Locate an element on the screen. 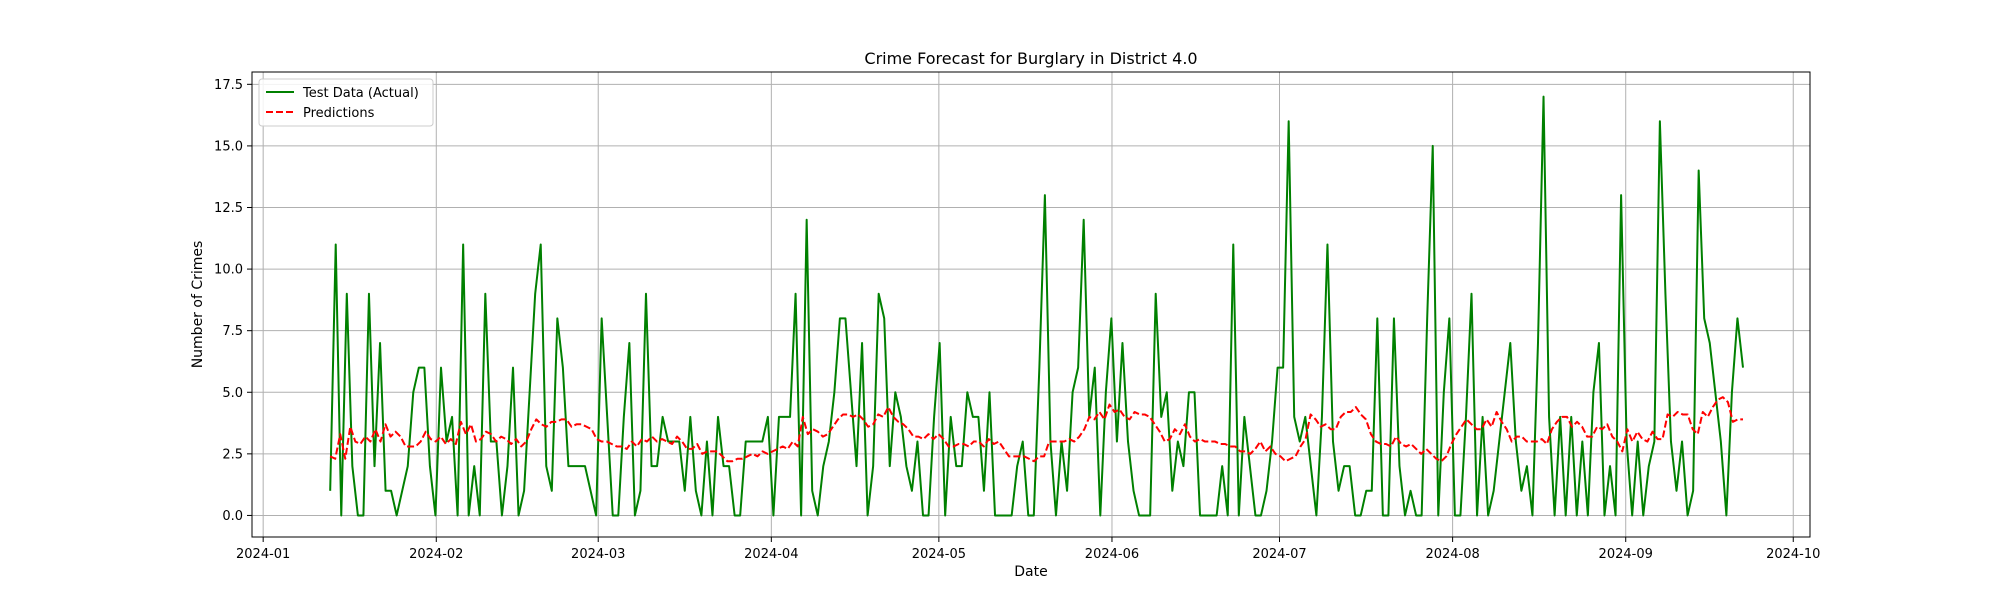  x-axis-title: Date is located at coordinates (1030, 572).